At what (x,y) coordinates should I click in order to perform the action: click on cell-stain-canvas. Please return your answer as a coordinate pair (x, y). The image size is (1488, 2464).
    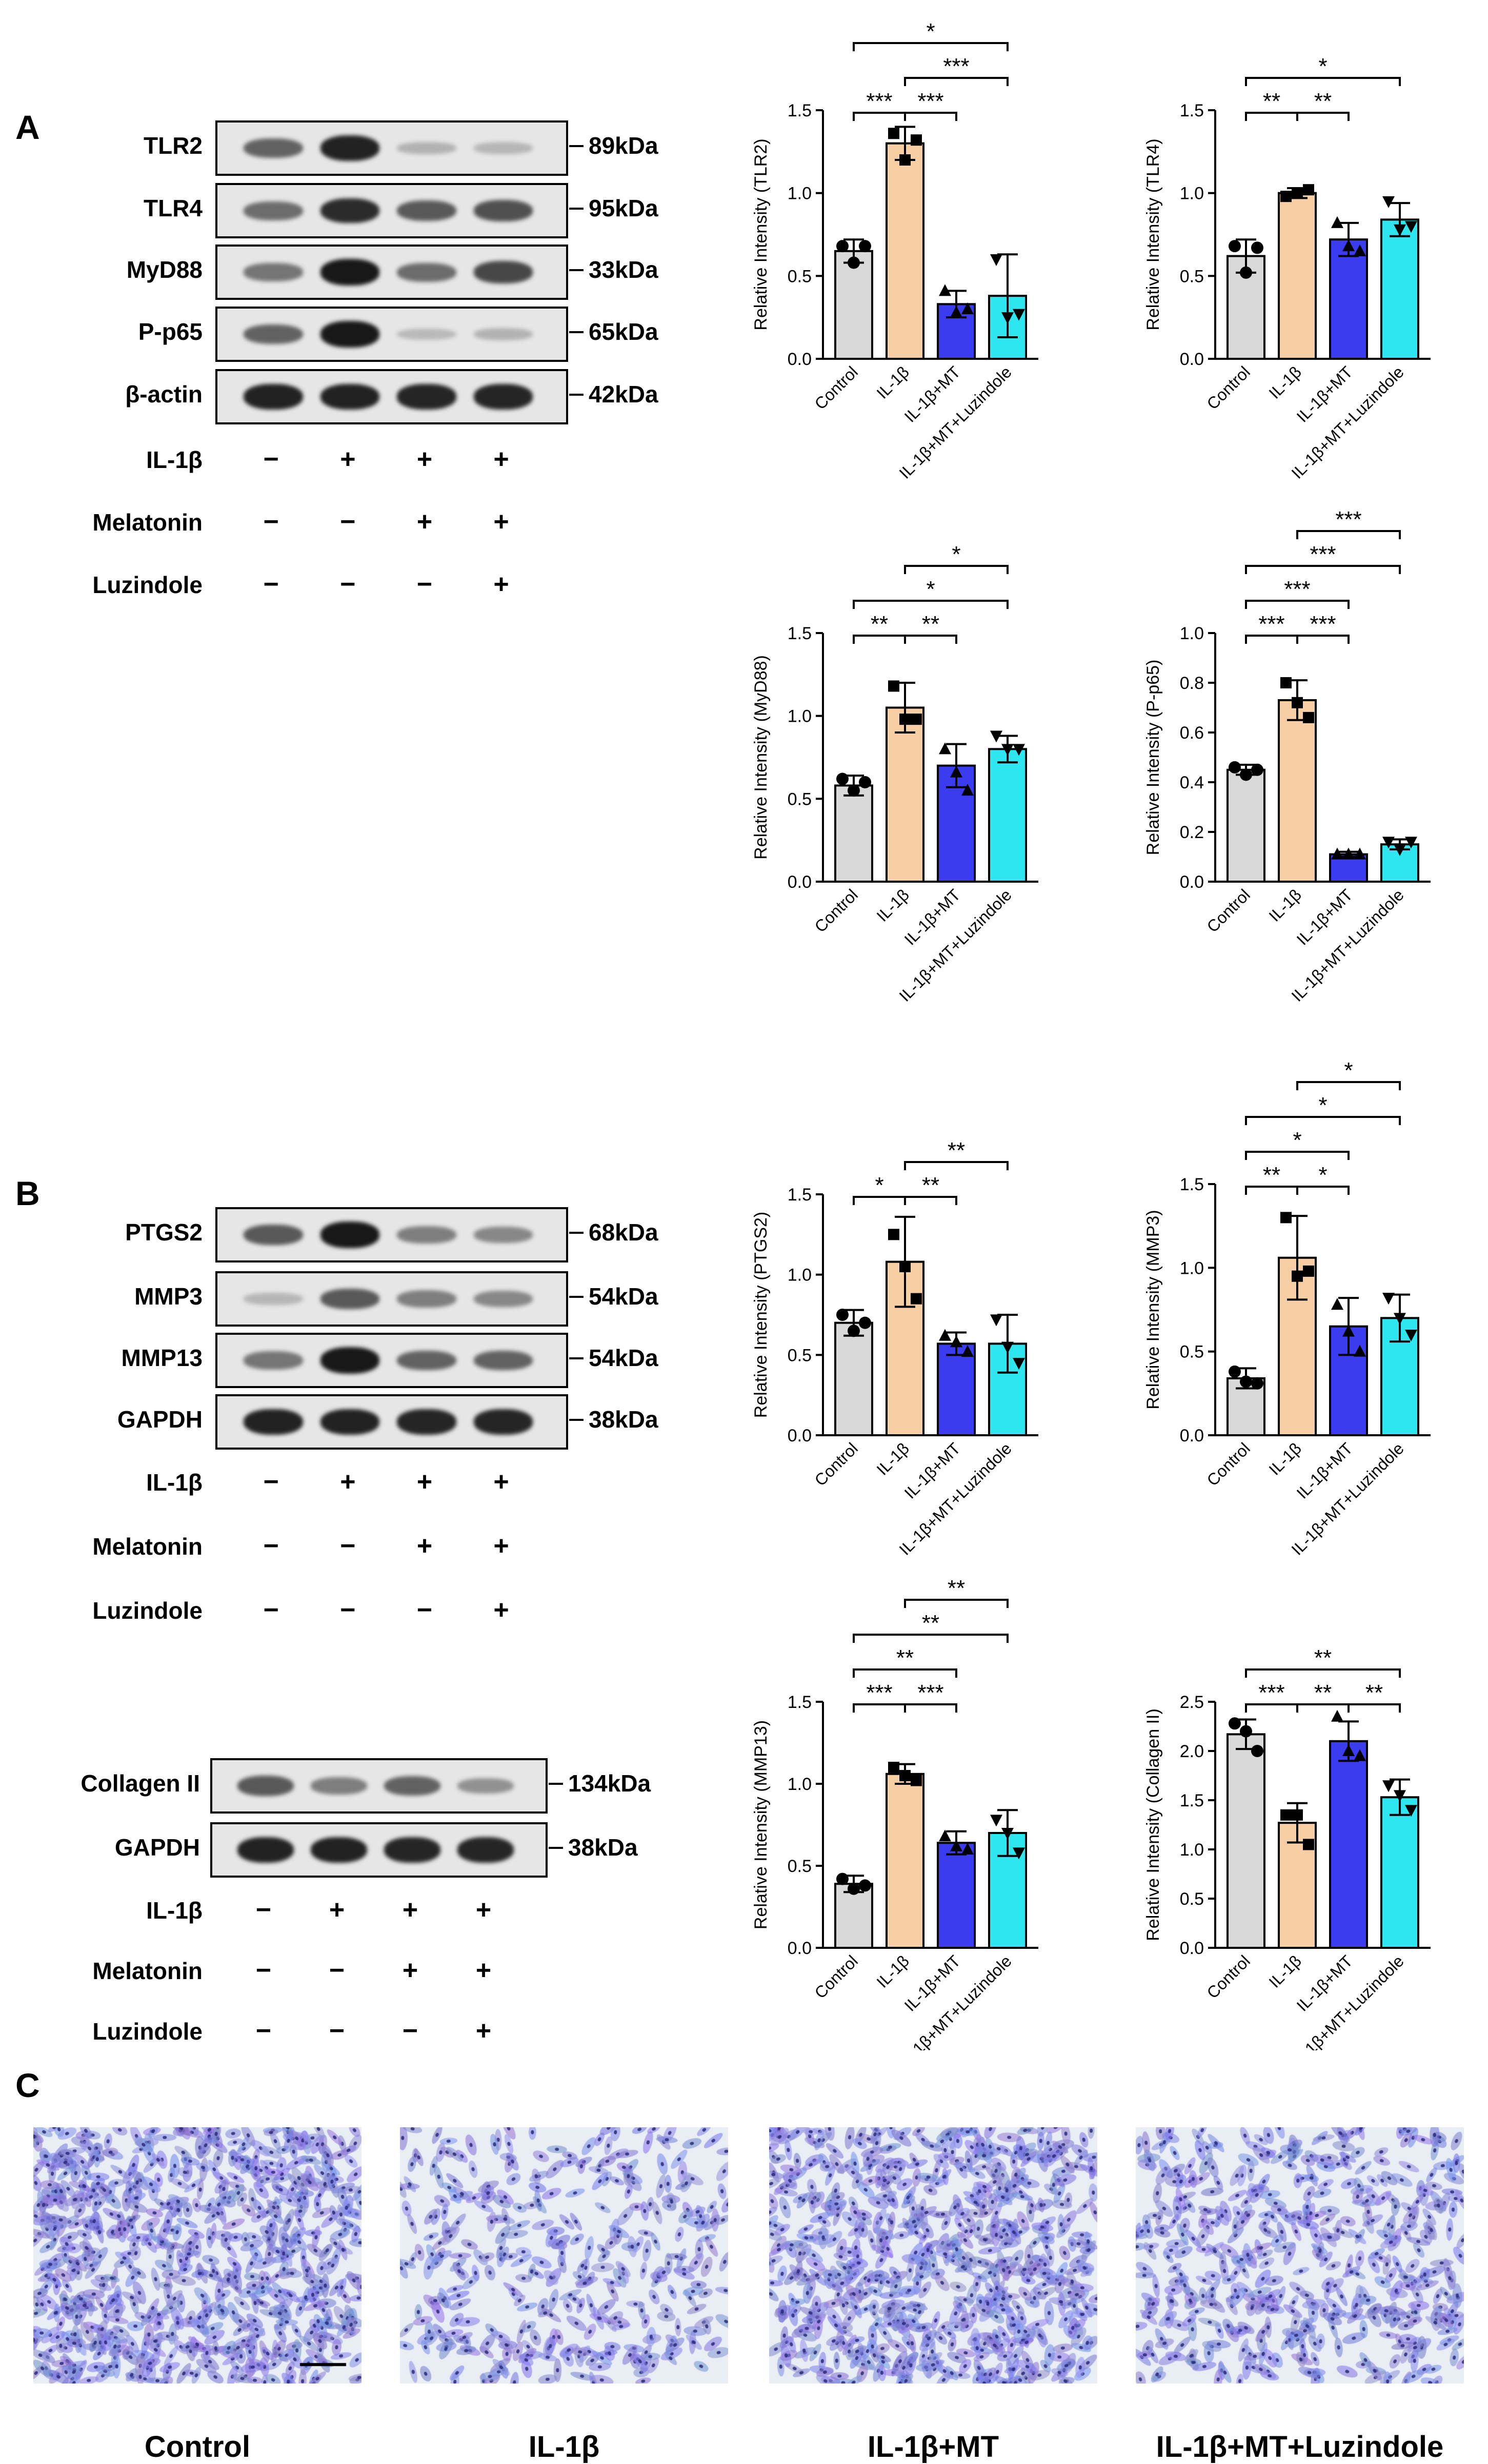
    Looking at the image, I should click on (564, 2256).